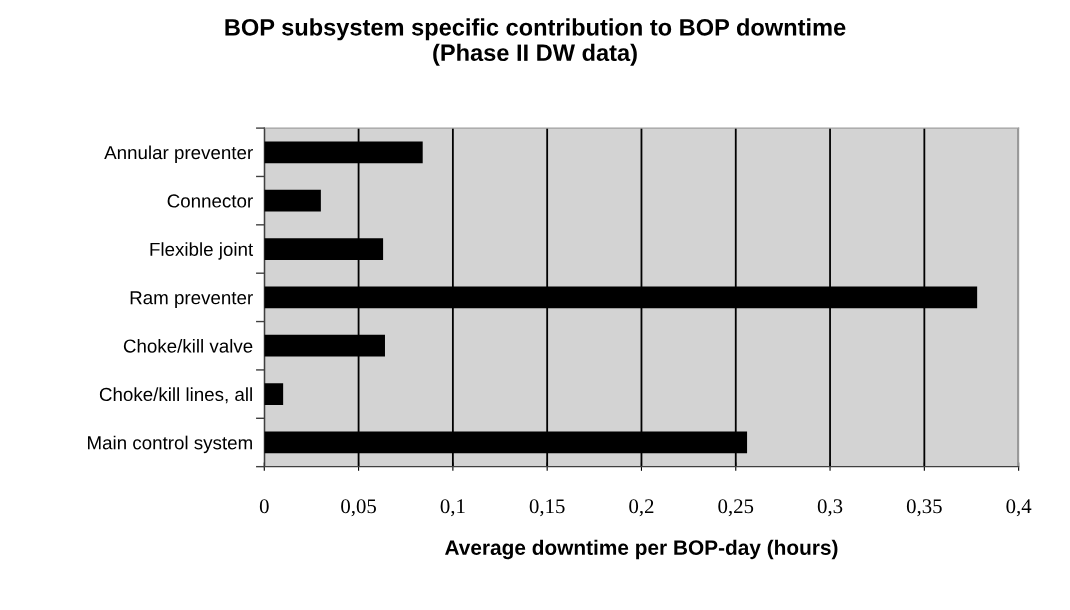 The height and width of the screenshot is (610, 1070). Describe the element at coordinates (175, 395) in the screenshot. I see `y-tick-label: Choke/kill lines, all` at that location.